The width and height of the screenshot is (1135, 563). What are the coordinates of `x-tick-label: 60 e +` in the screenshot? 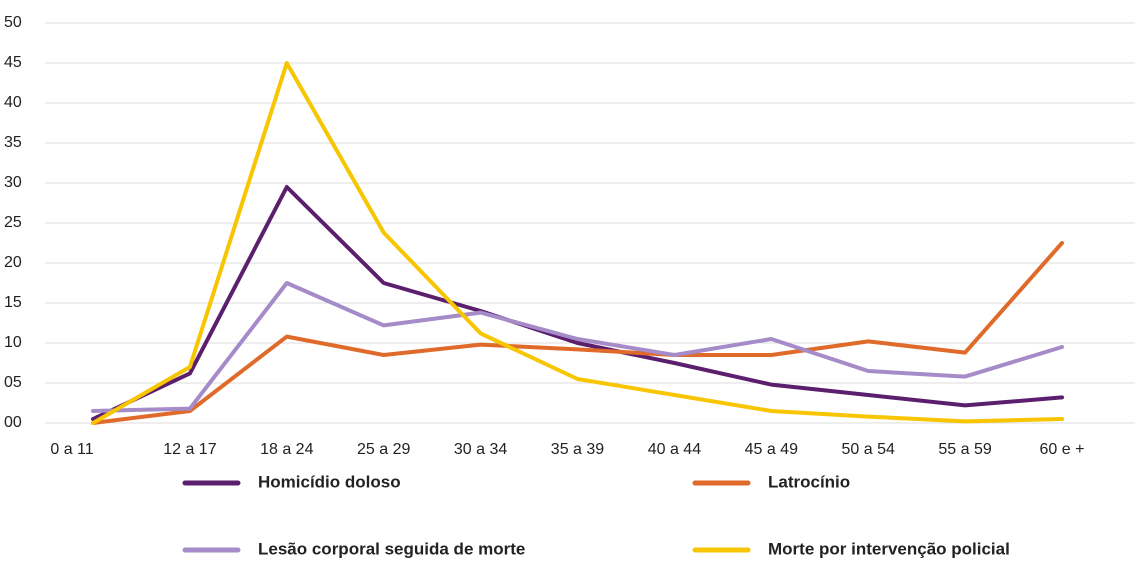 It's located at (1062, 449).